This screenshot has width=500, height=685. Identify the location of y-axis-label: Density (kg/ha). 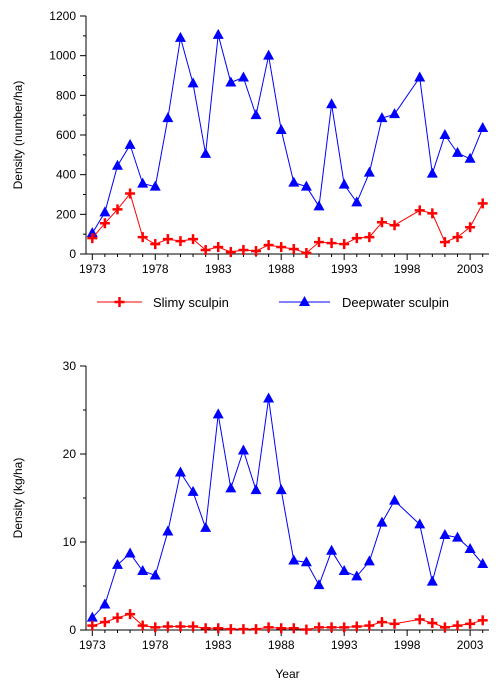
(18, 498).